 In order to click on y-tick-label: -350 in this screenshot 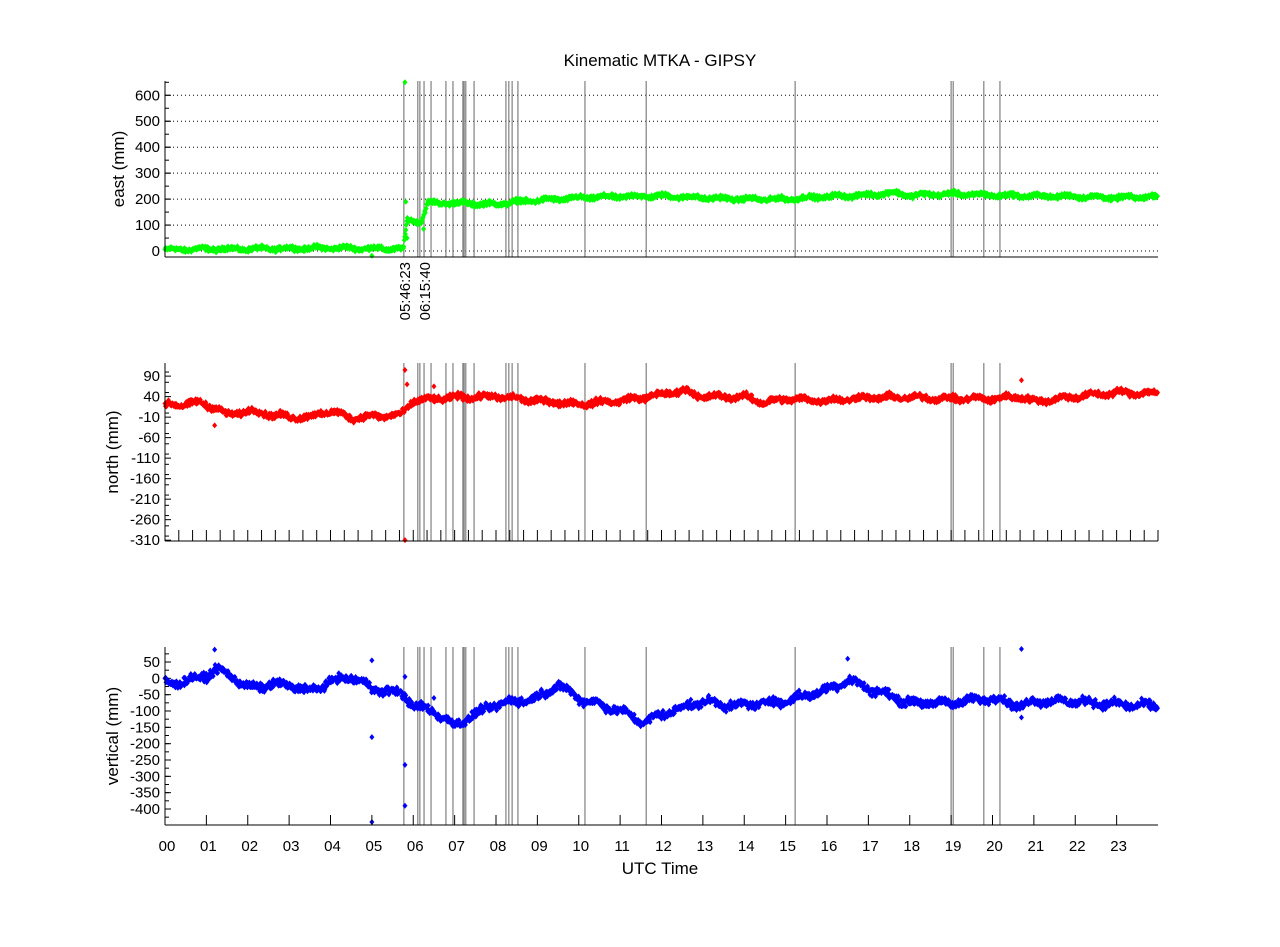, I will do `click(145, 793)`.